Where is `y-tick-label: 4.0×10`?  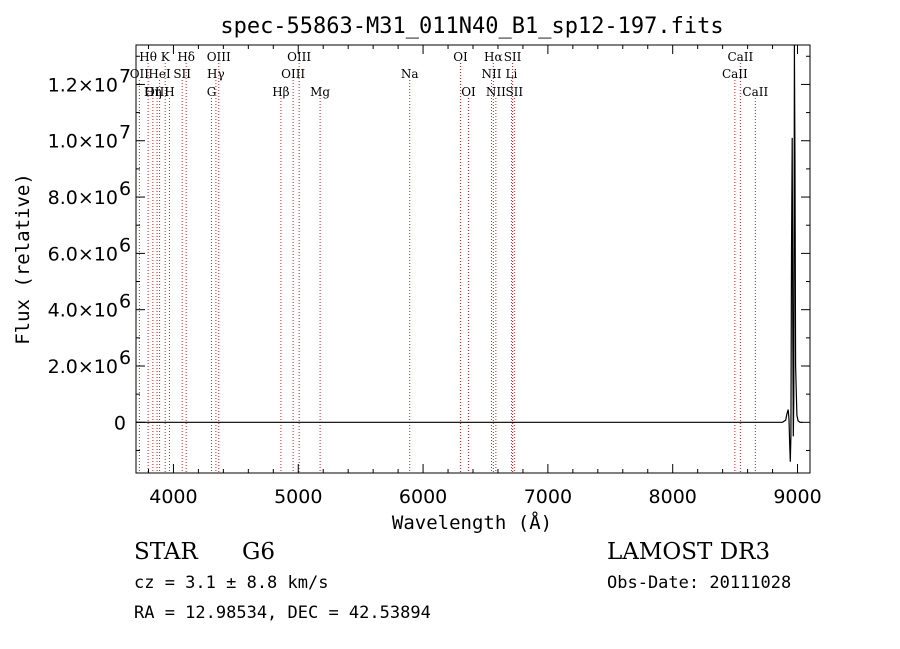 y-tick-label: 4.0×10 is located at coordinates (83, 311).